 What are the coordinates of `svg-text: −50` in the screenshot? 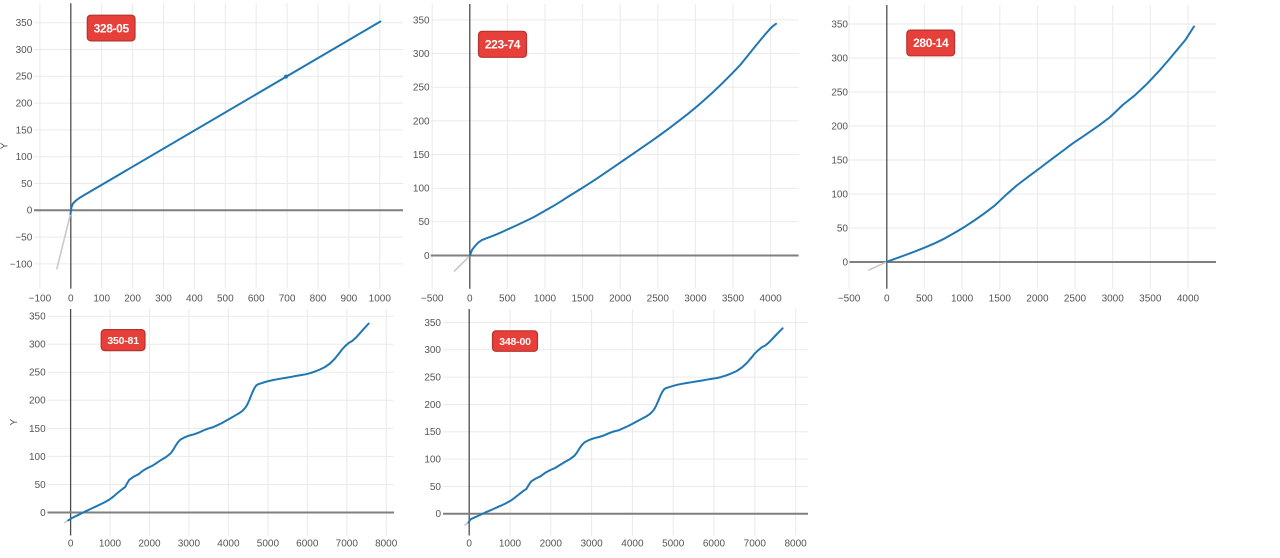 It's located at (23, 238).